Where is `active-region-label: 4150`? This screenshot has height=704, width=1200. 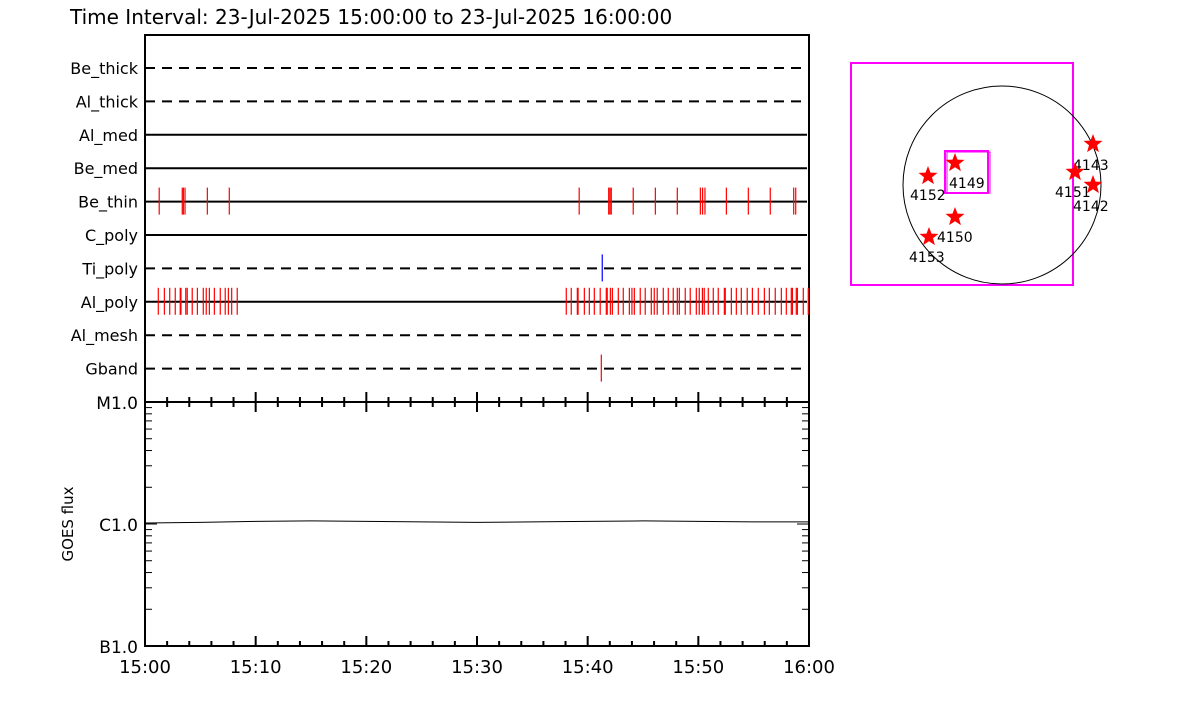
active-region-label: 4150 is located at coordinates (955, 238).